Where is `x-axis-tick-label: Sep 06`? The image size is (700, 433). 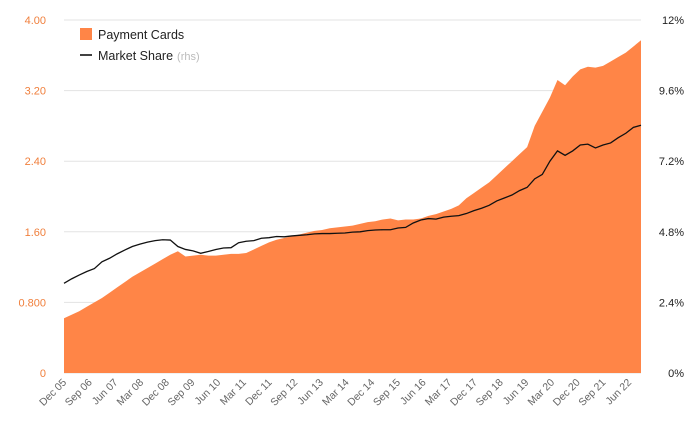 x-axis-tick-label: Sep 06 is located at coordinates (79, 393).